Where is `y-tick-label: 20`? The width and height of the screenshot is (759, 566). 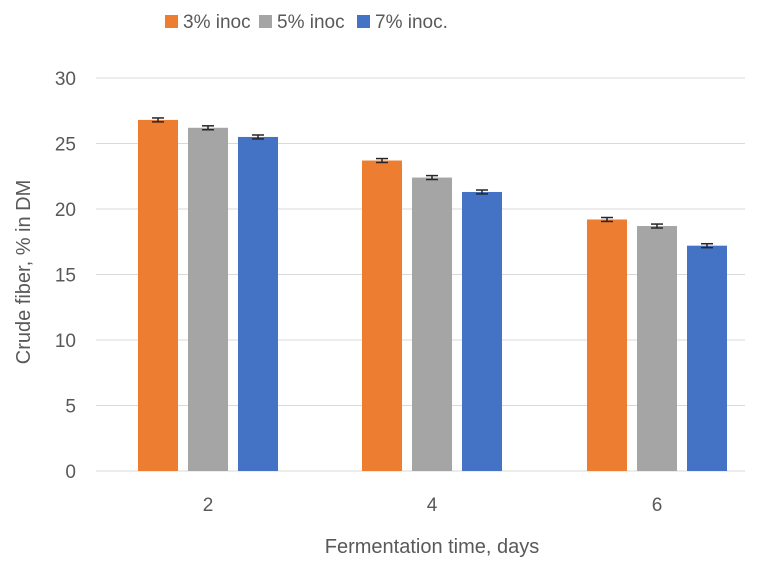 y-tick-label: 20 is located at coordinates (65, 210).